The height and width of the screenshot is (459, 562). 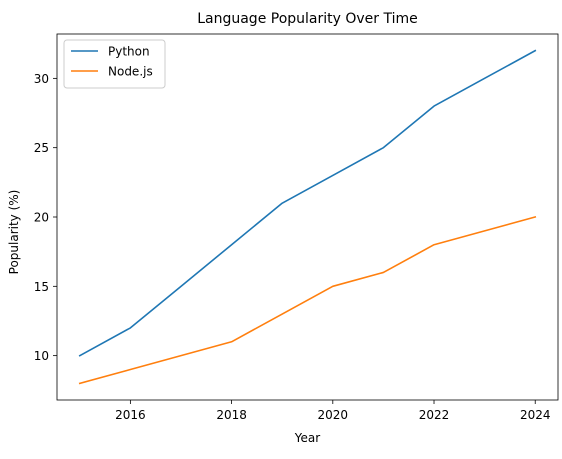 I want to click on y-tick-label: 25, so click(x=41, y=148).